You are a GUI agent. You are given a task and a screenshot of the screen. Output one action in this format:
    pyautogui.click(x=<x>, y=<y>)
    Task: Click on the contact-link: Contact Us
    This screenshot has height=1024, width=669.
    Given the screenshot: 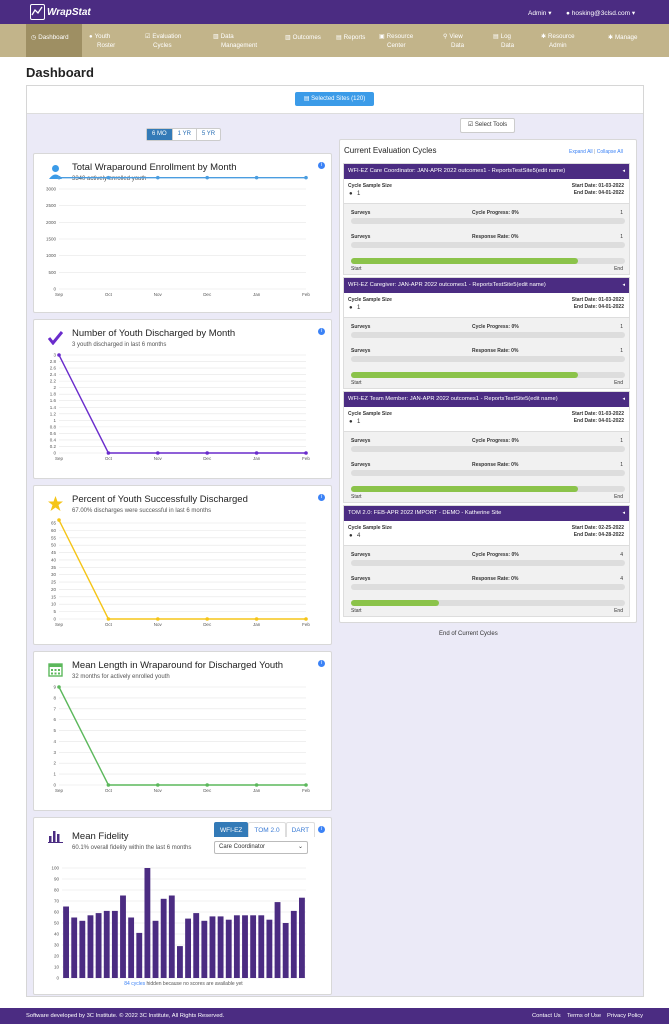 What is the action you would take?
    pyautogui.click(x=546, y=1016)
    